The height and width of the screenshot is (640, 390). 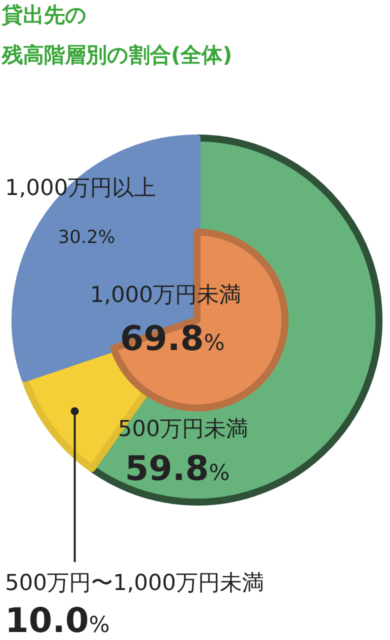 I want to click on data-label: 10.0%, so click(x=57, y=620).